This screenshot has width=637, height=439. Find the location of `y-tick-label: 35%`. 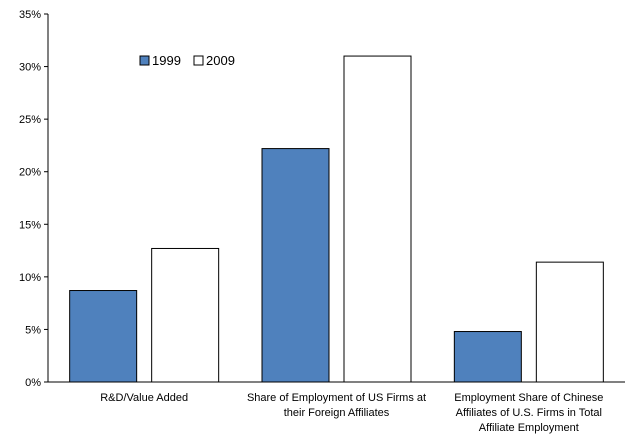

y-tick-label: 35% is located at coordinates (30, 15).